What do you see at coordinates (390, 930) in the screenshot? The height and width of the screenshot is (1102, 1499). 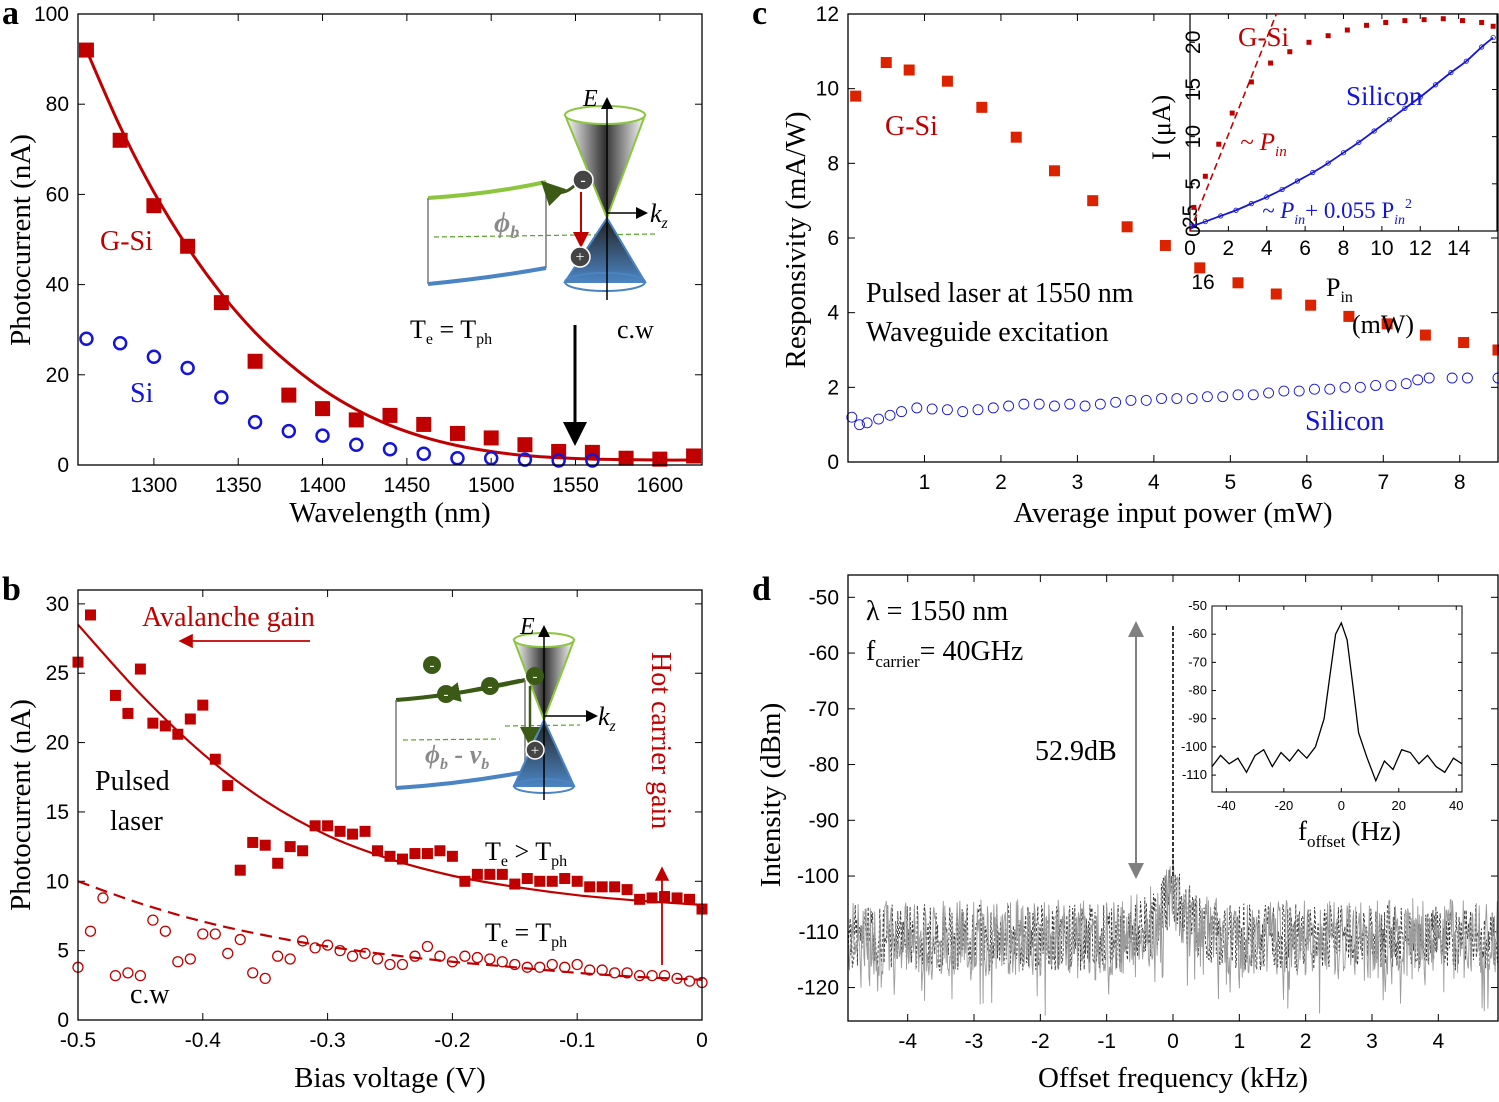 I see `cw-fit-line` at bounding box center [390, 930].